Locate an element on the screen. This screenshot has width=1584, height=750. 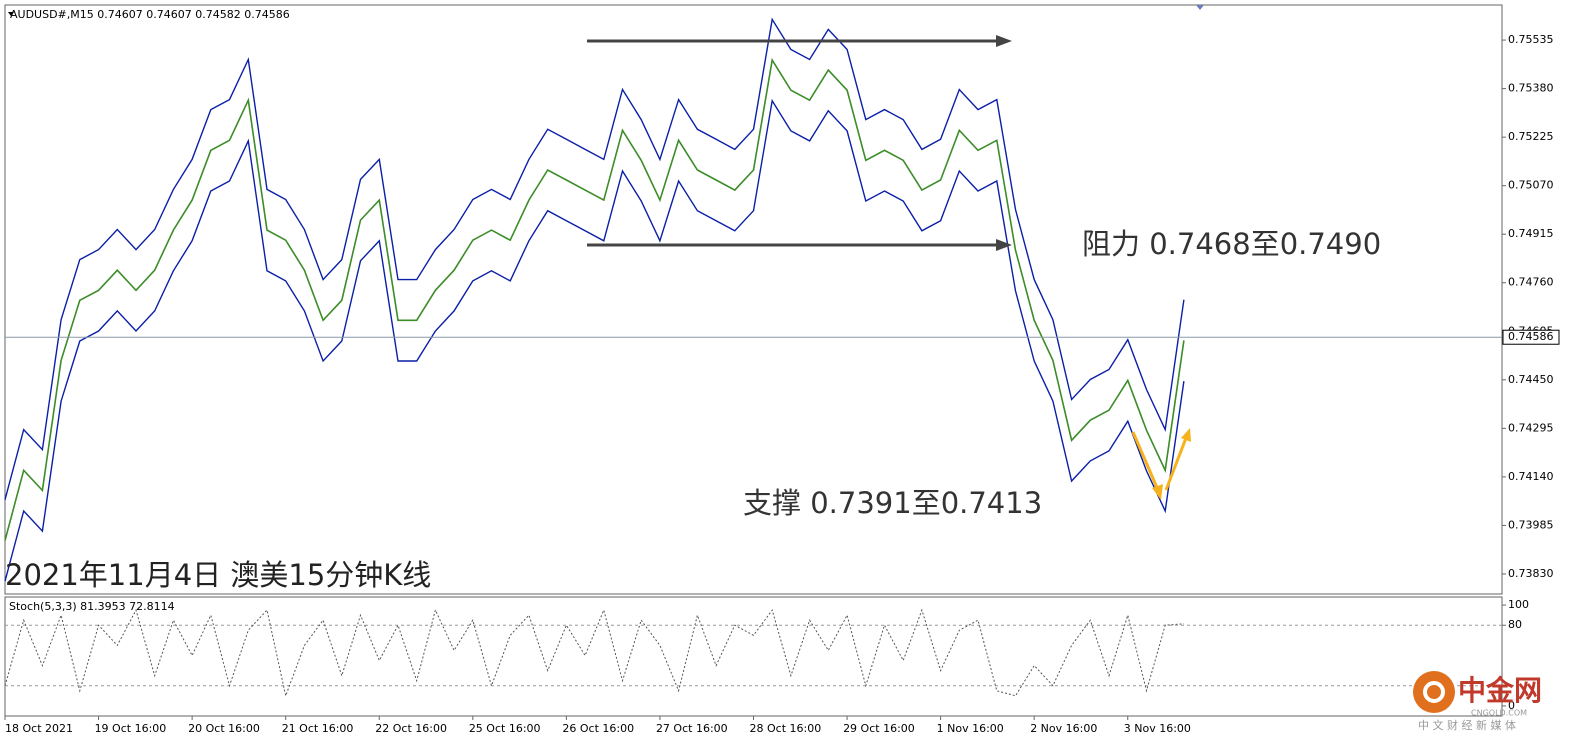
y-tick-label: 0.74140 is located at coordinates (1531, 476).